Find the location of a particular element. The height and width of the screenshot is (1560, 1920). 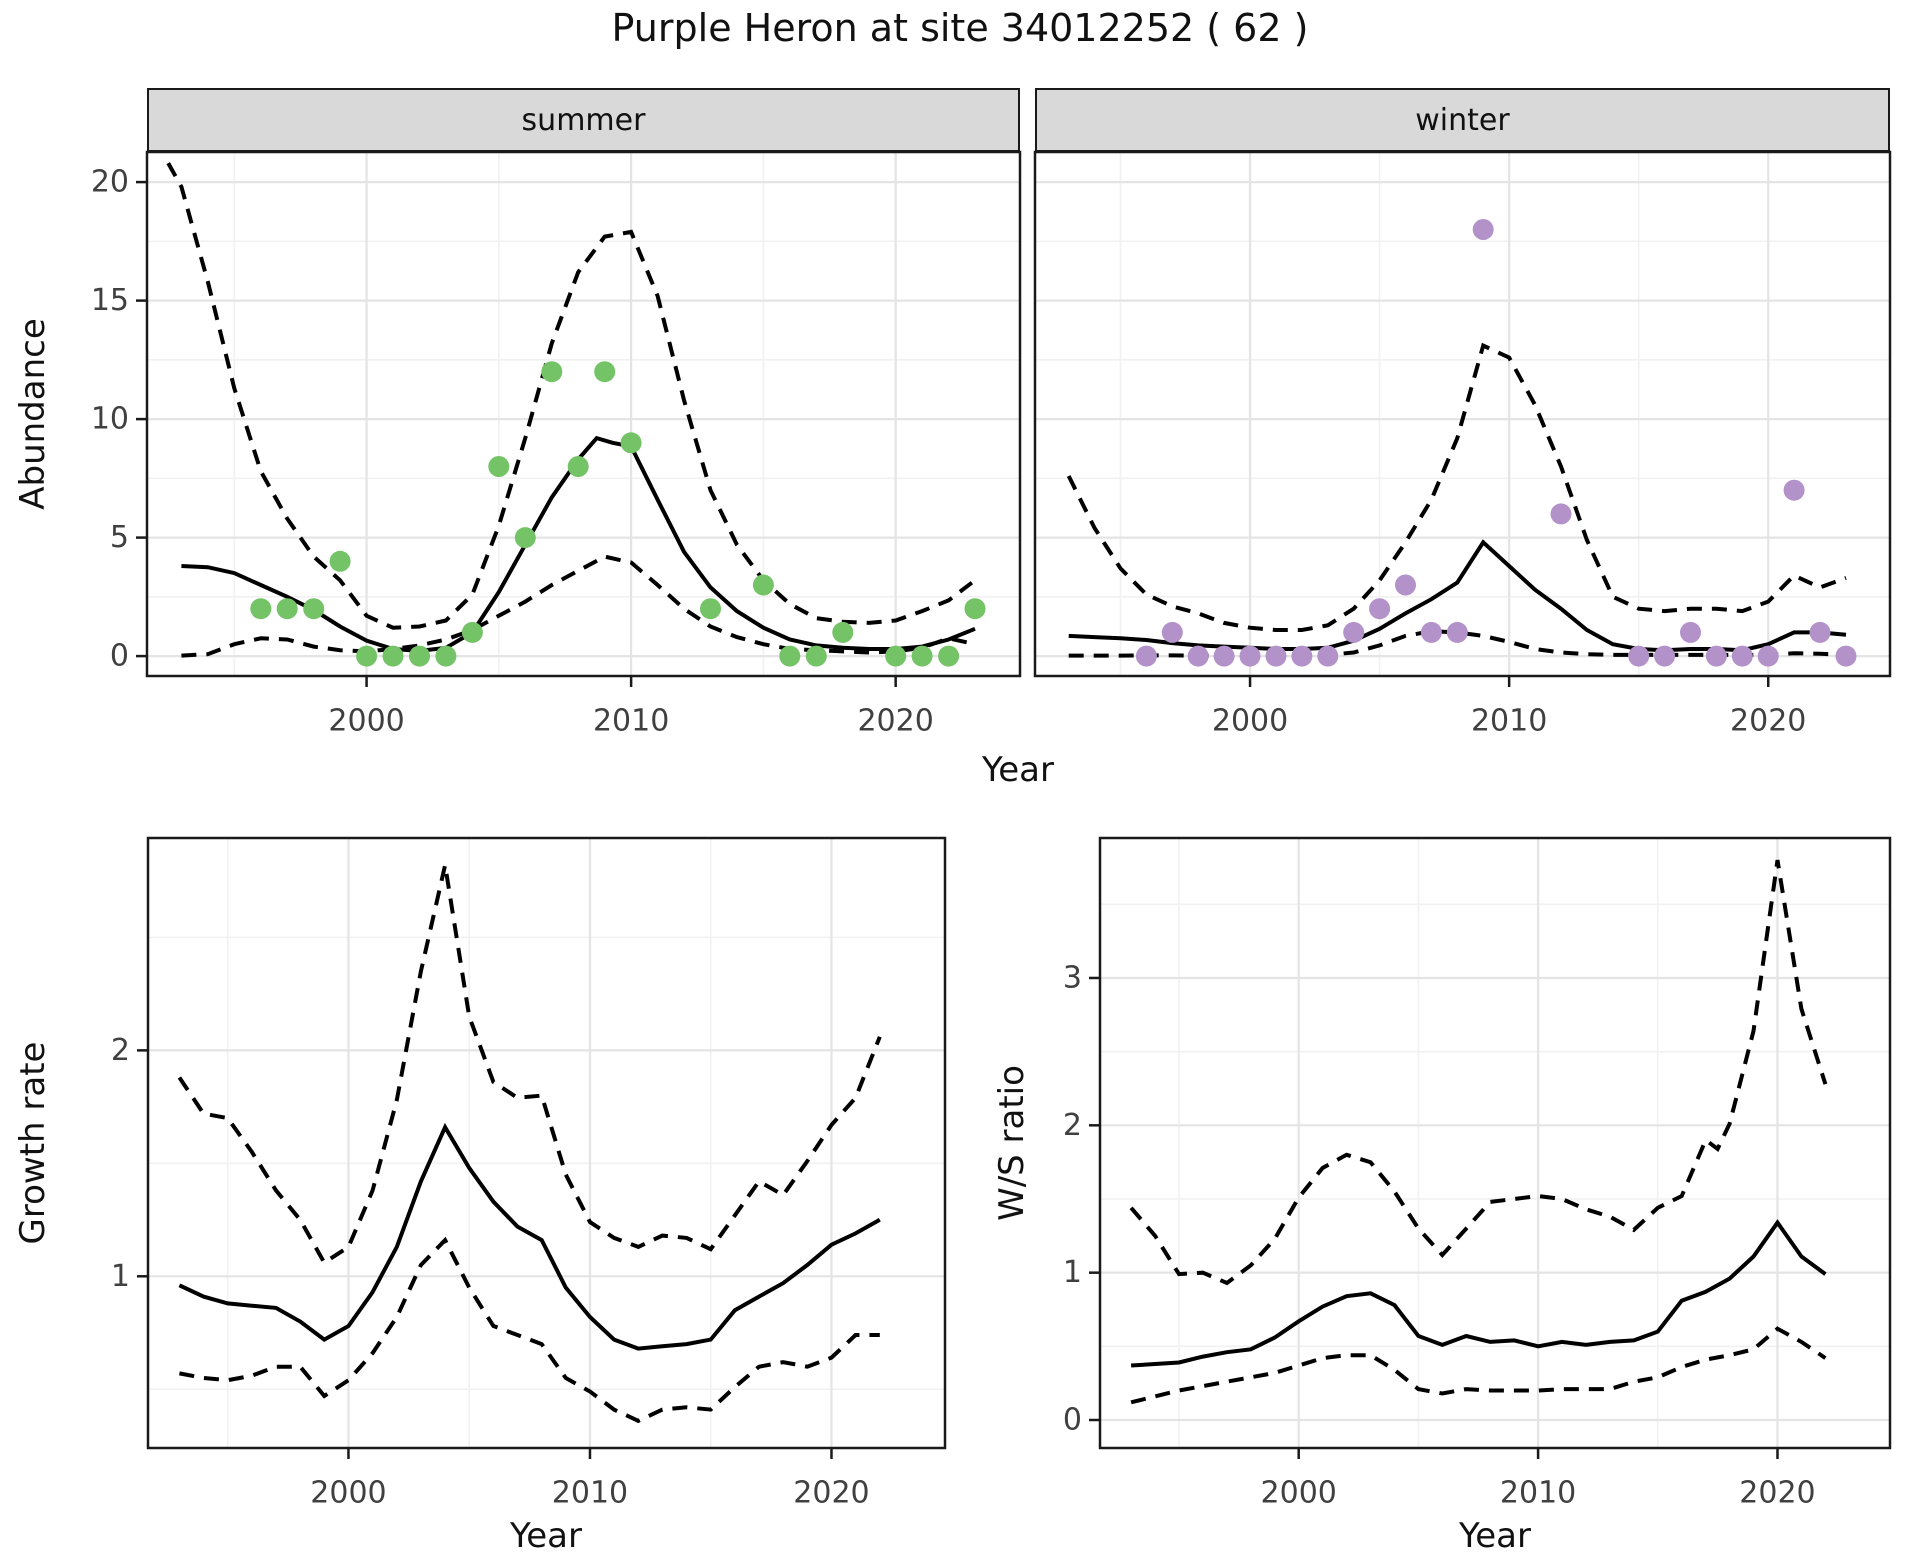

facet-strip-summer-label: summer is located at coordinates (583, 120).